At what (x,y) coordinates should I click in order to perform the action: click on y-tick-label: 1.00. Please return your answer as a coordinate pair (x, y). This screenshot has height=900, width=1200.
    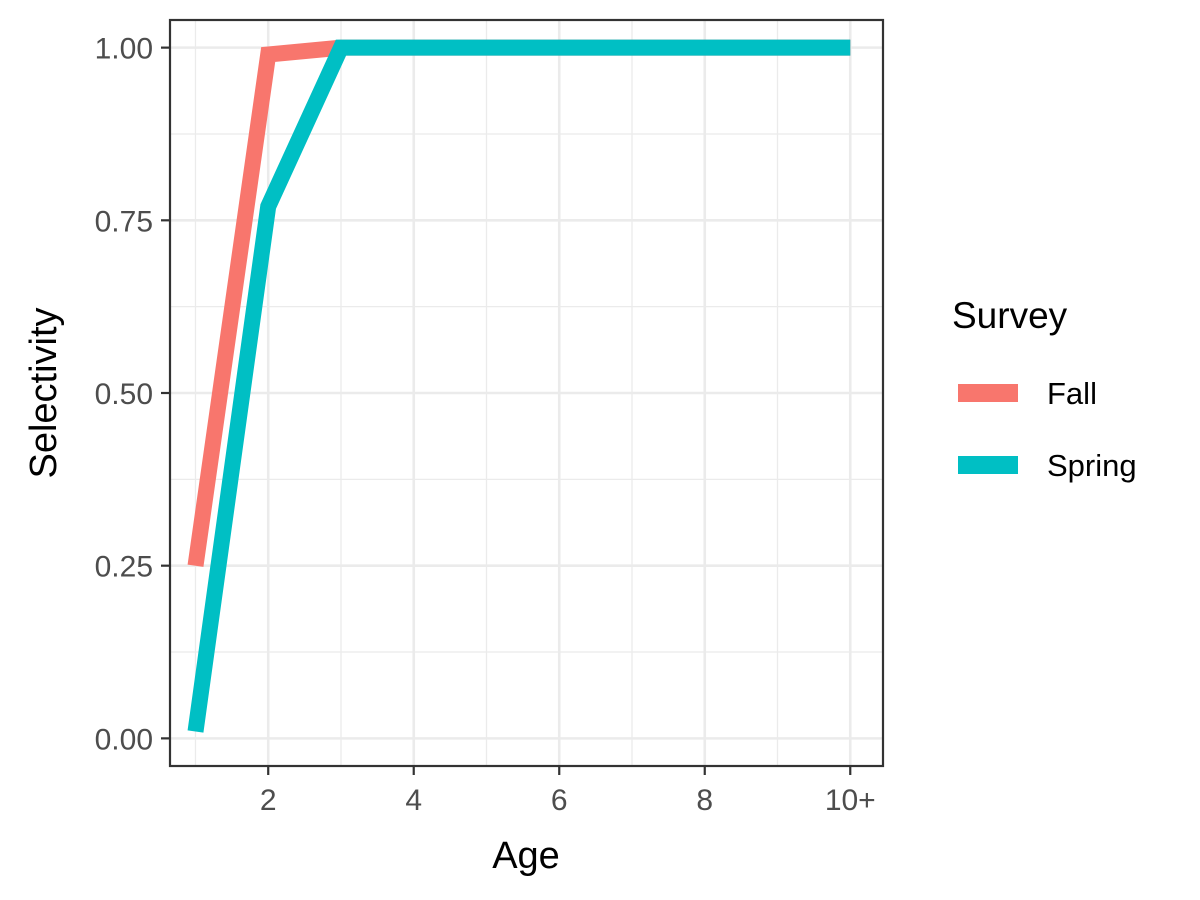
    Looking at the image, I should click on (124, 49).